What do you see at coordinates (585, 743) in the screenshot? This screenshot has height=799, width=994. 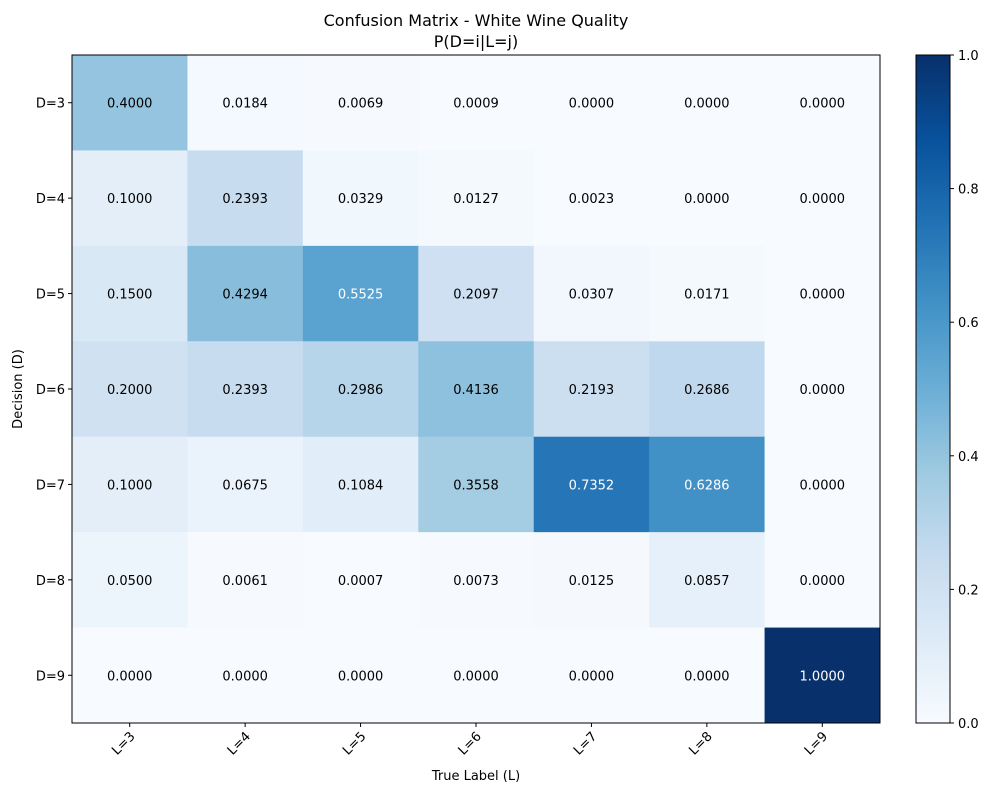 I see `x-tick-label: L=7` at bounding box center [585, 743].